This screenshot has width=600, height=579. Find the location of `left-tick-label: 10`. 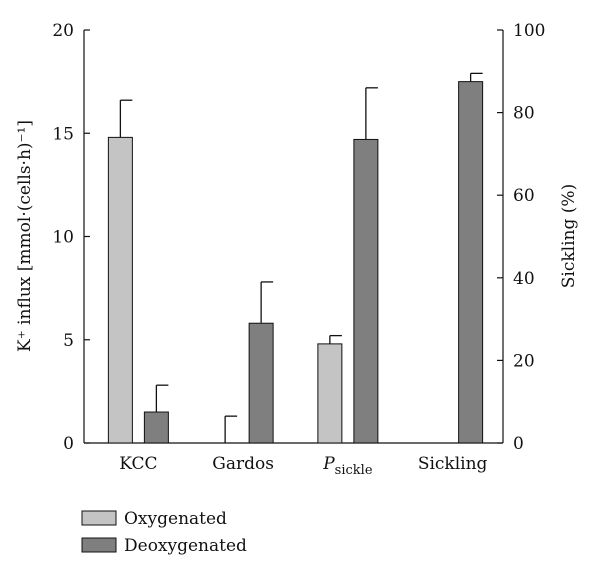

left-tick-label: 10 is located at coordinates (63, 238).